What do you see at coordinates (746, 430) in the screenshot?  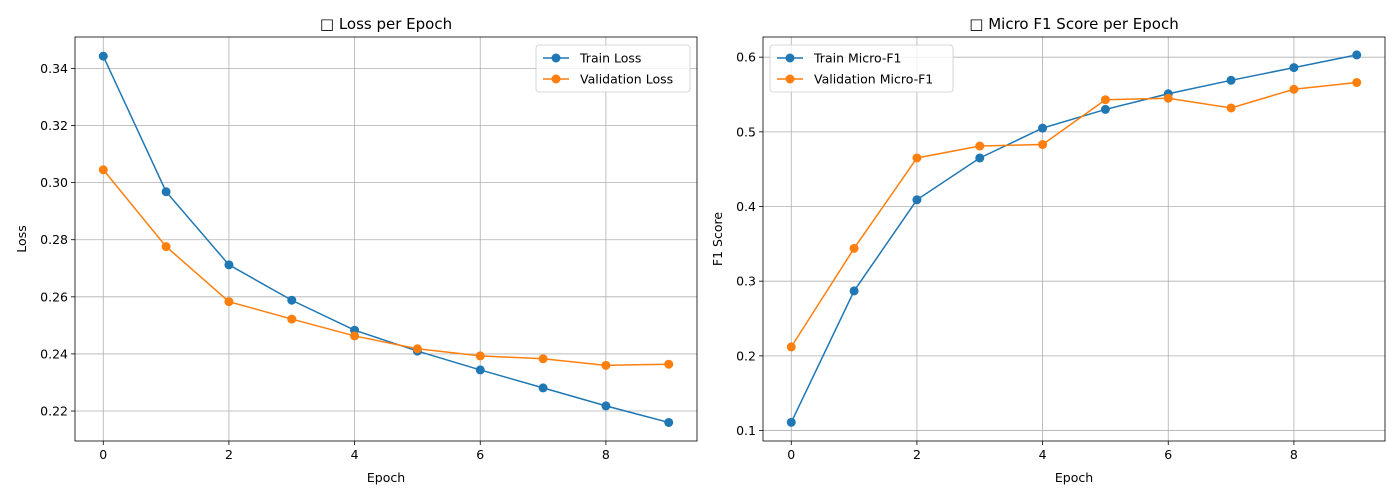 I see `y-tick-label: 0.1` at bounding box center [746, 430].